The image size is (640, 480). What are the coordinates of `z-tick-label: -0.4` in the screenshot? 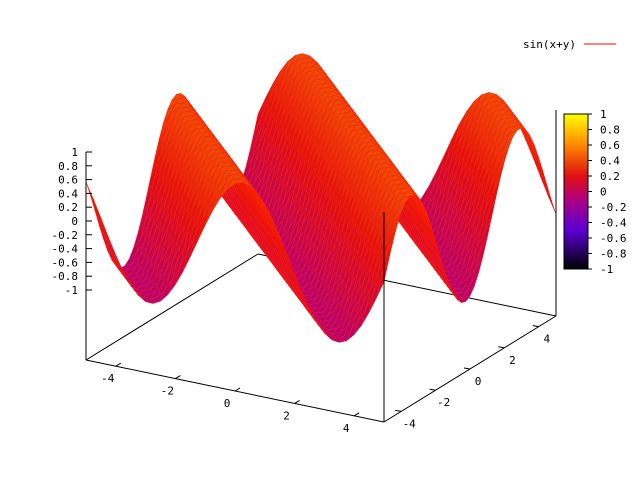 It's located at (65, 249).